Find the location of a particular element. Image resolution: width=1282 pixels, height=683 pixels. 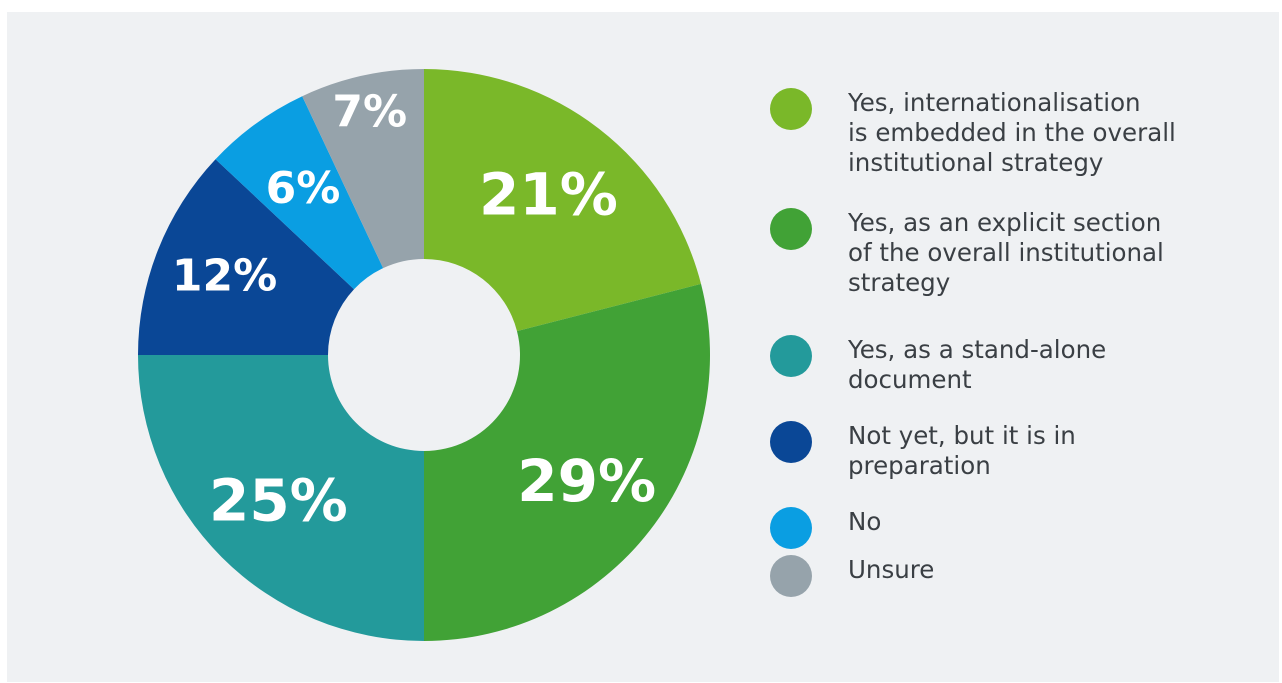

legend-item-no: No is located at coordinates (1009, 528).